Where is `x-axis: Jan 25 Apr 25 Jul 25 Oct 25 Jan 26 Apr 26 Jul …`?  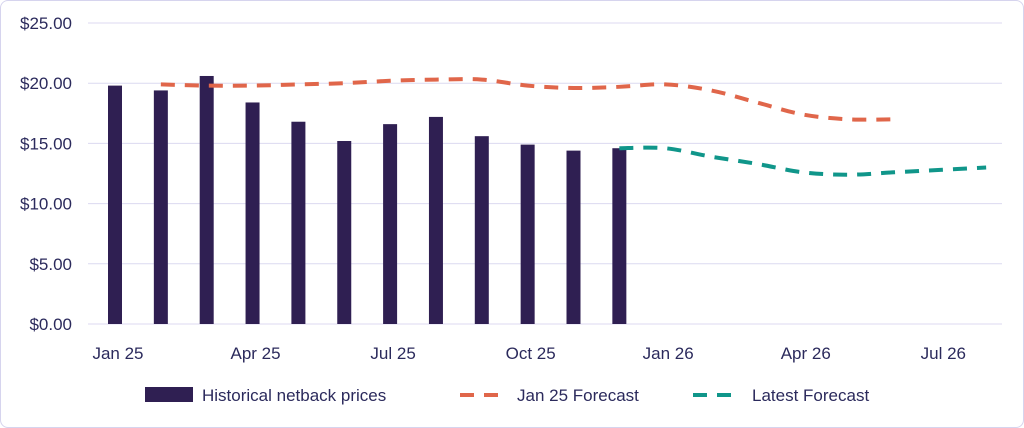 x-axis: Jan 25 Apr 25 Jul 25 Oct 25 Jan 26 Apr 26 Jul … is located at coordinates (529, 353).